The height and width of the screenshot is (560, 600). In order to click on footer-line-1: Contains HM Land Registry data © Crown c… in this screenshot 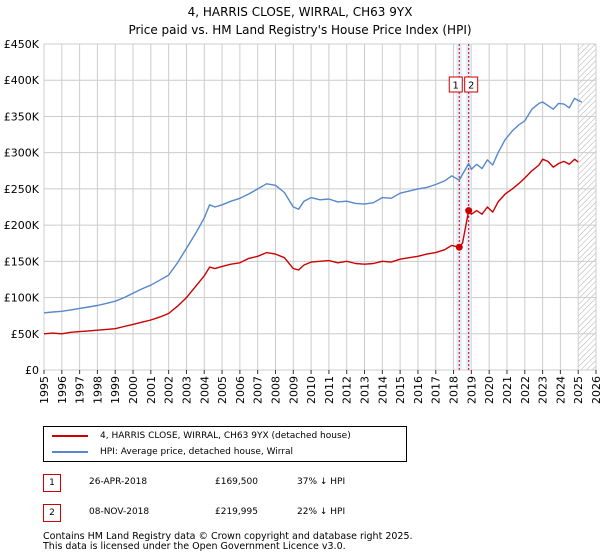, I will do `click(228, 536)`.